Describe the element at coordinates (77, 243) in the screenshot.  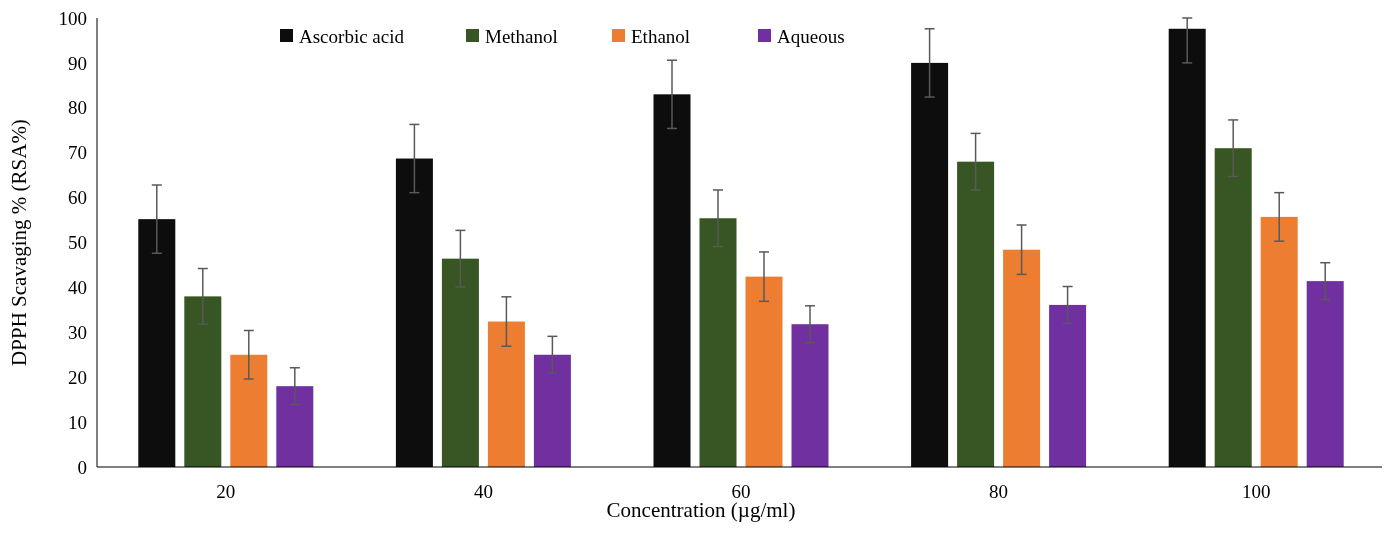
I see `y-tick-label: 50` at that location.